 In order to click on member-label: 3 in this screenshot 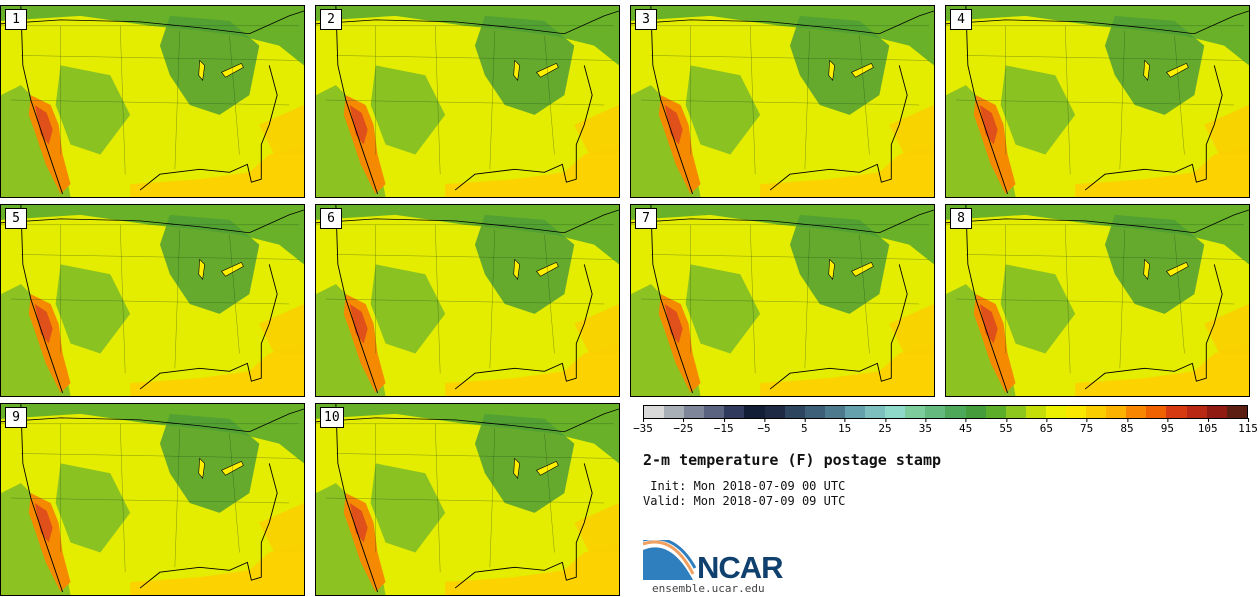, I will do `click(646, 19)`.